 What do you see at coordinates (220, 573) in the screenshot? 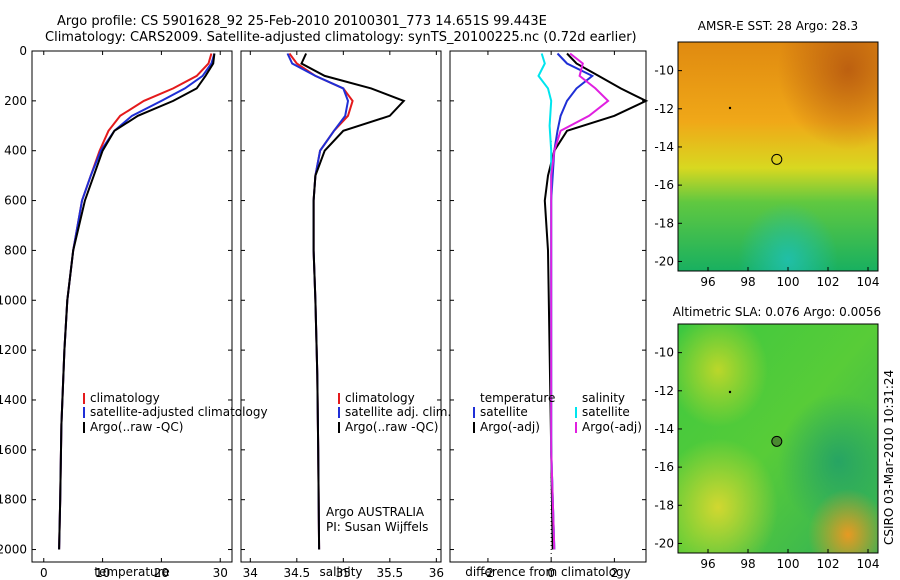
I see `xtick-label: 30` at bounding box center [220, 573].